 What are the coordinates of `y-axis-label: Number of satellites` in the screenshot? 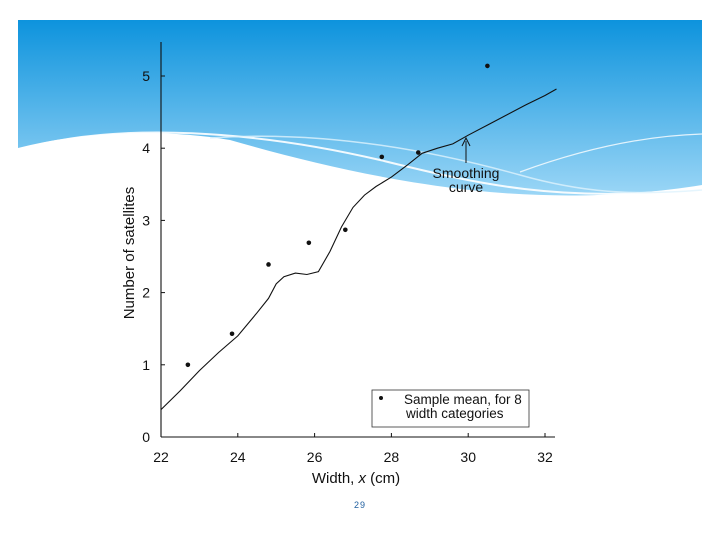 It's located at (129, 253).